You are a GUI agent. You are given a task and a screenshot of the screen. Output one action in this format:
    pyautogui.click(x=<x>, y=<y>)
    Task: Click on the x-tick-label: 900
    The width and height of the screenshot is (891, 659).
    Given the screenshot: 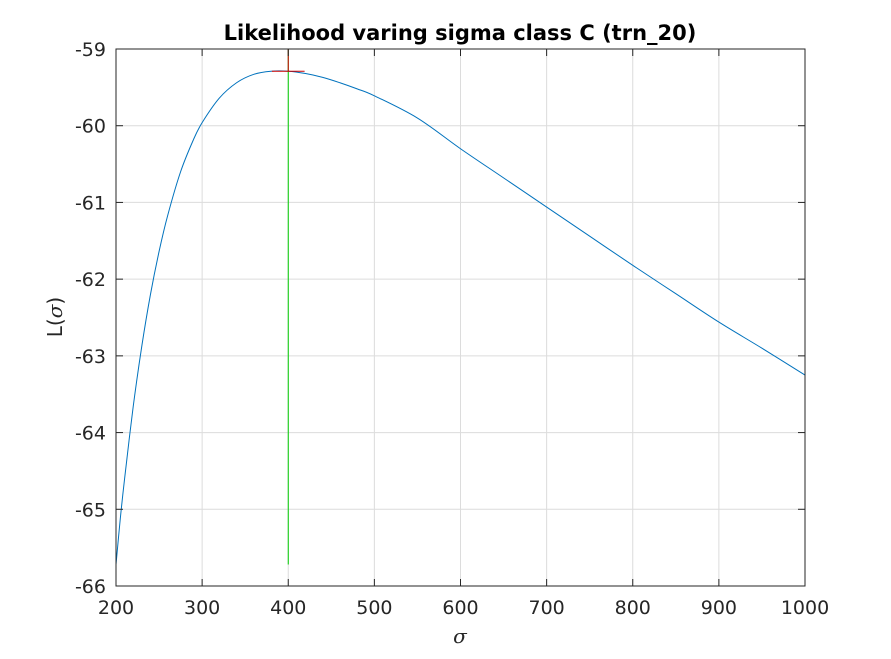 What is the action you would take?
    pyautogui.click(x=719, y=608)
    